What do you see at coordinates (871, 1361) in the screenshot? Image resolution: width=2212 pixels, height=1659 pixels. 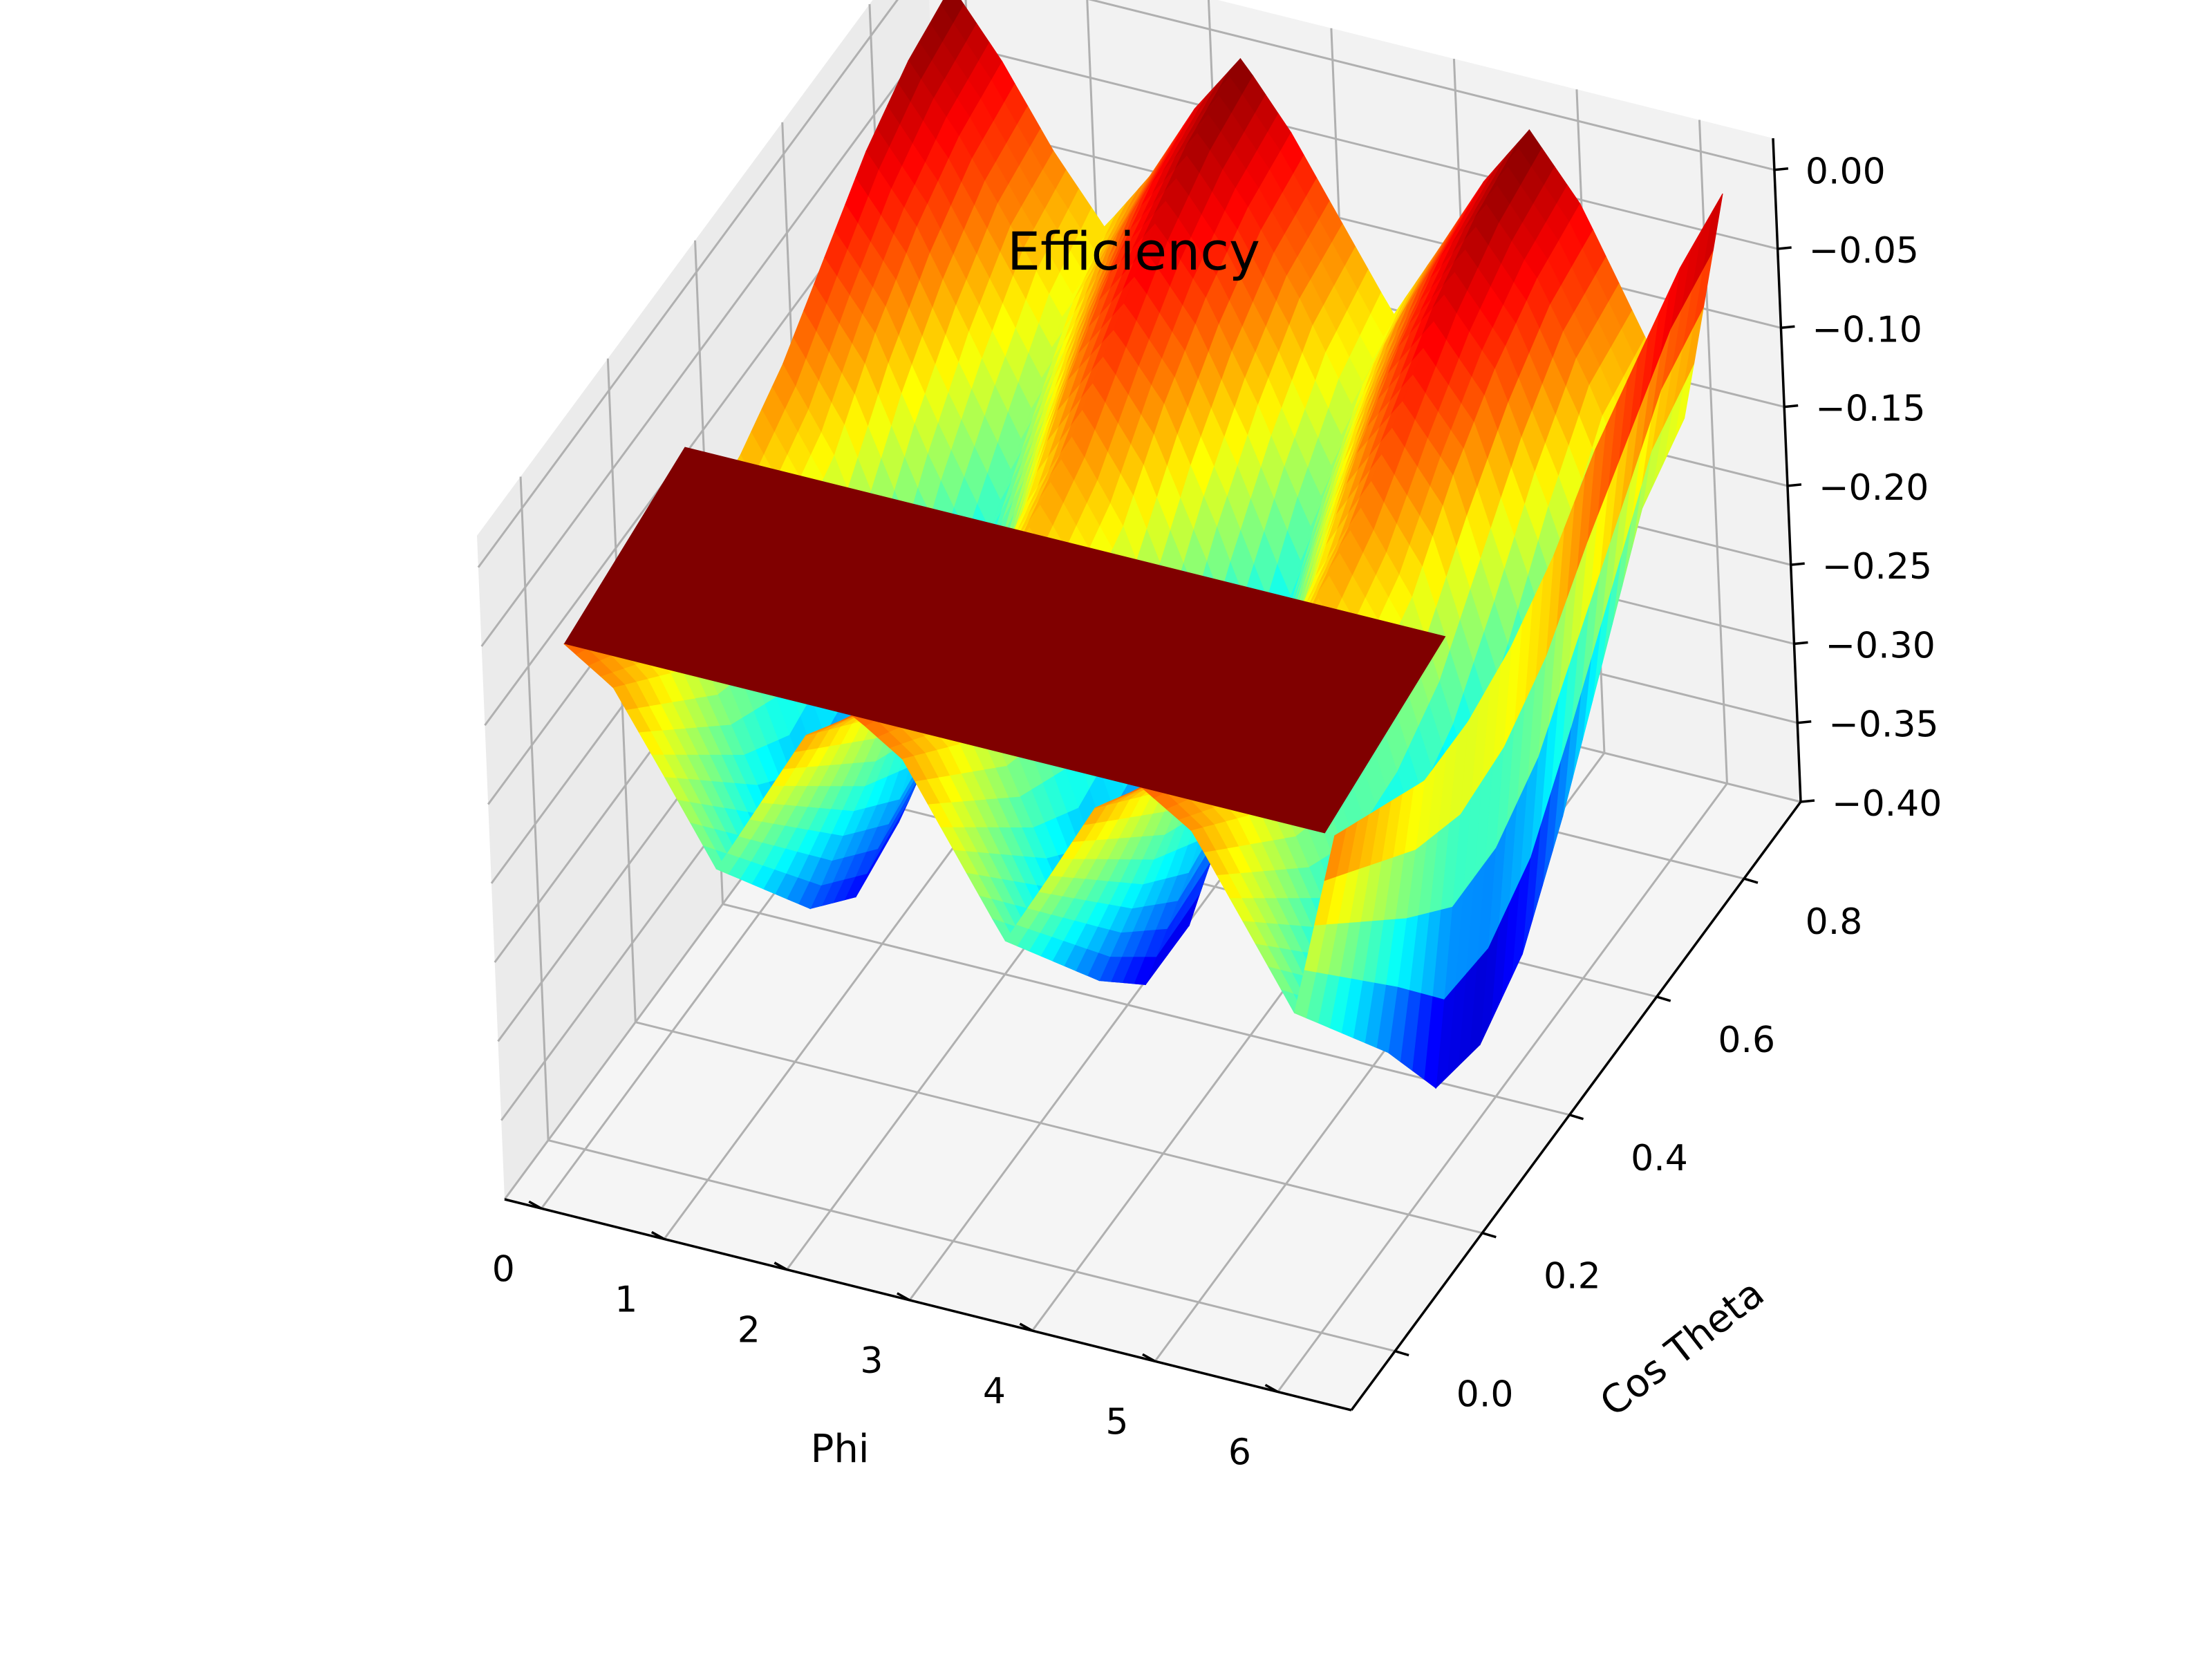 I see `x-tick-label: 3` at bounding box center [871, 1361].